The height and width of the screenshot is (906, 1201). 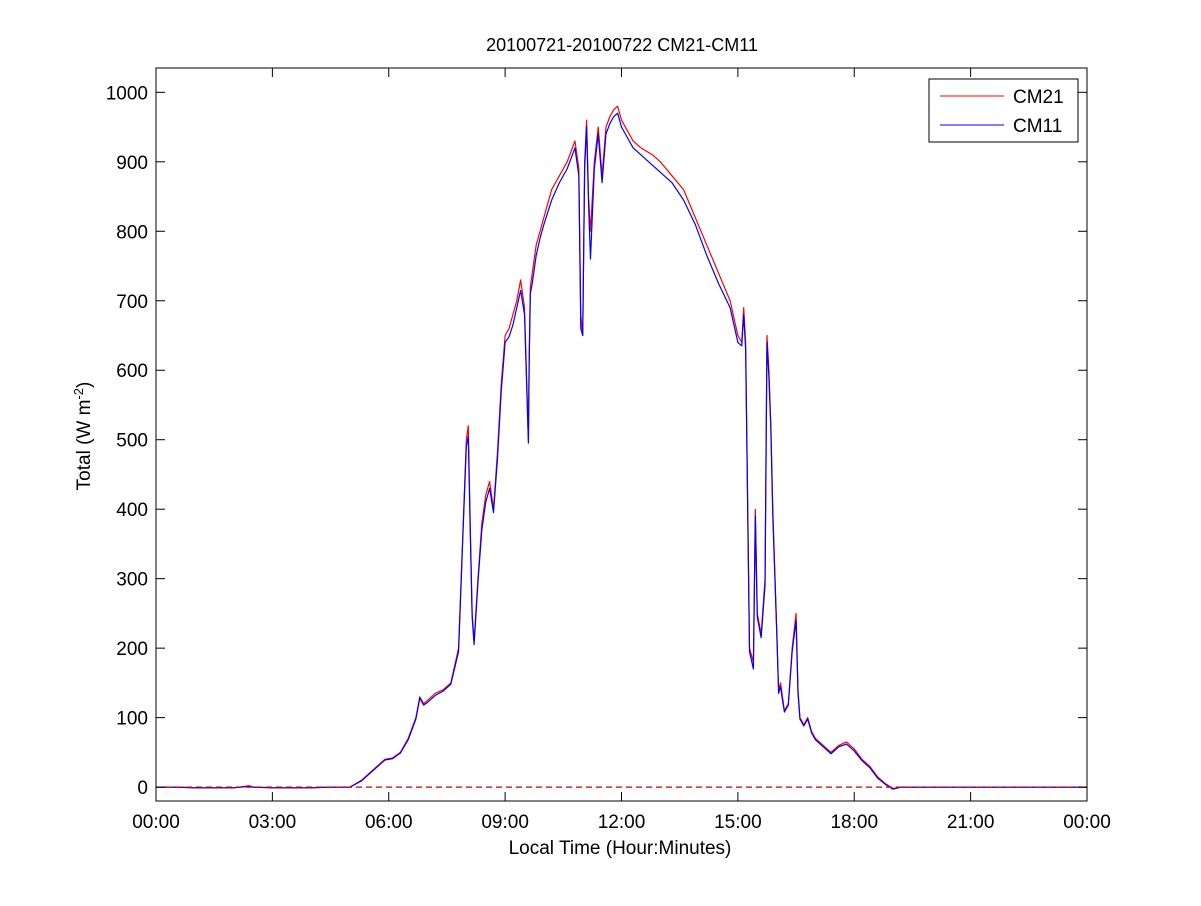 I want to click on y-tick-label: 800, so click(x=132, y=232).